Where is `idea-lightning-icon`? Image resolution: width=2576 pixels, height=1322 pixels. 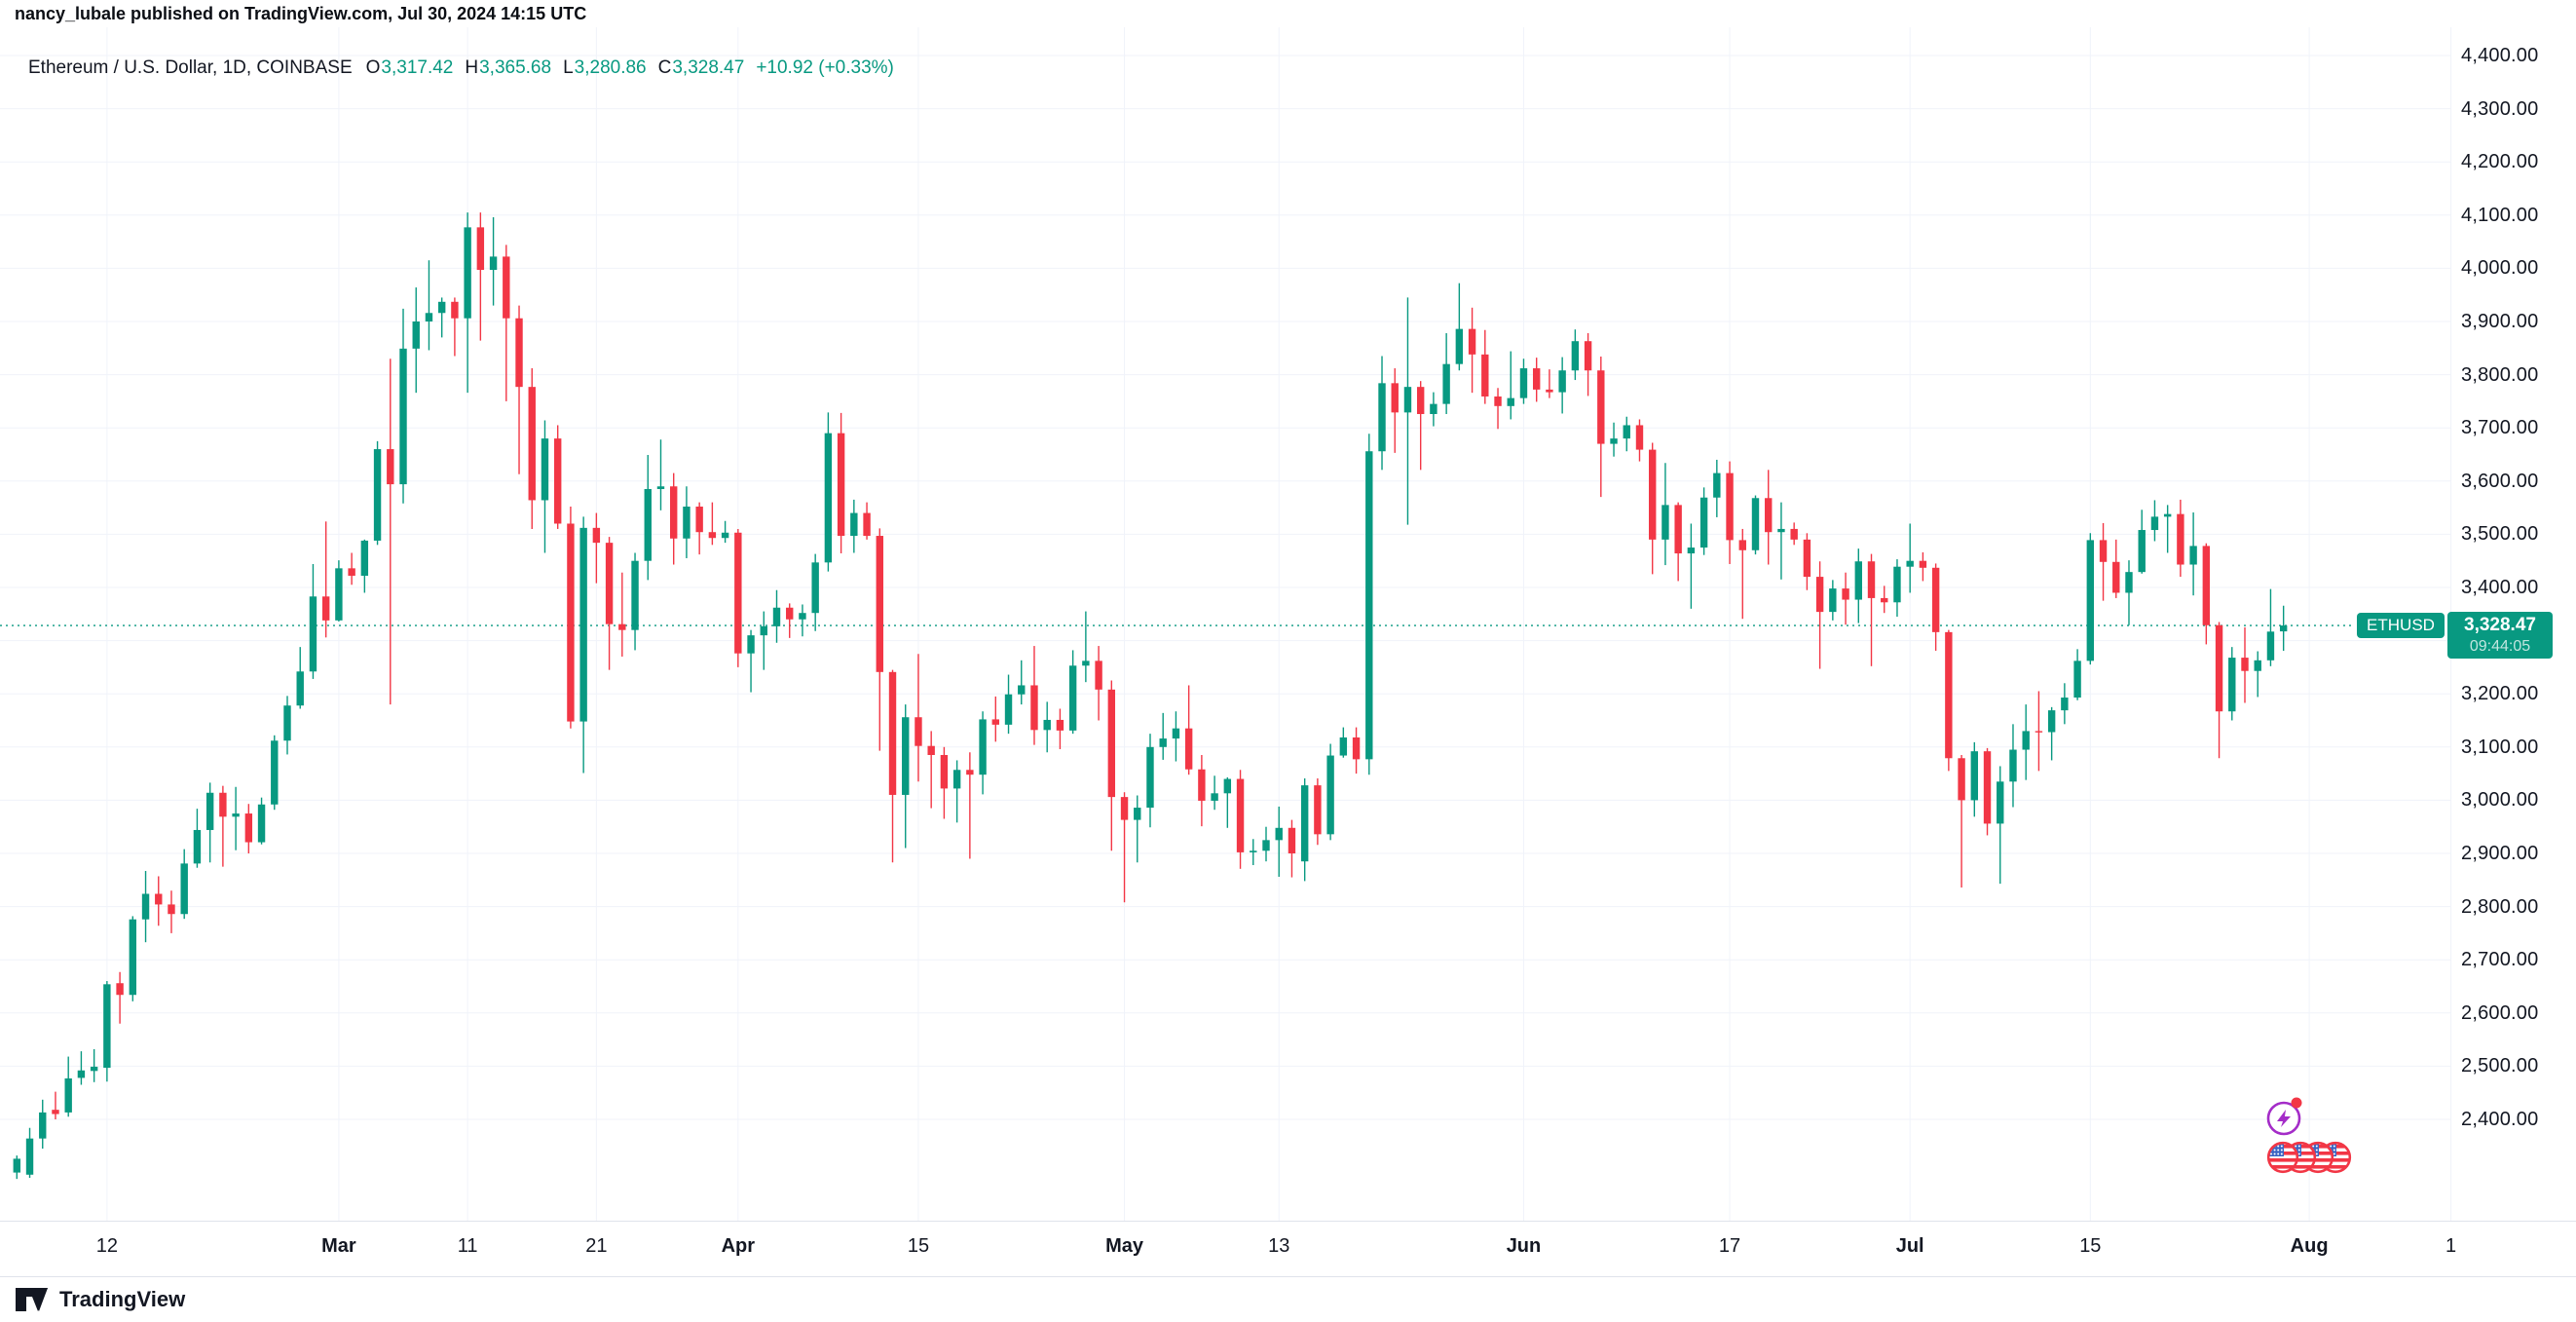
idea-lightning-icon is located at coordinates (2284, 1116).